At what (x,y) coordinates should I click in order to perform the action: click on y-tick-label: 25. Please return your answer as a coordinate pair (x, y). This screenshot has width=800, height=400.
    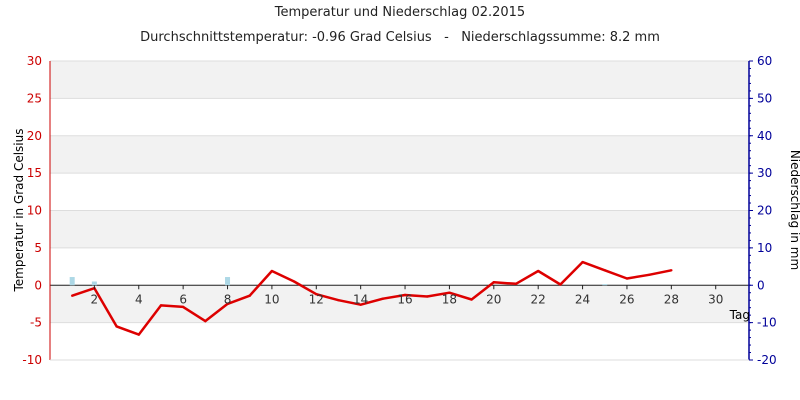
    Looking at the image, I should click on (34, 98).